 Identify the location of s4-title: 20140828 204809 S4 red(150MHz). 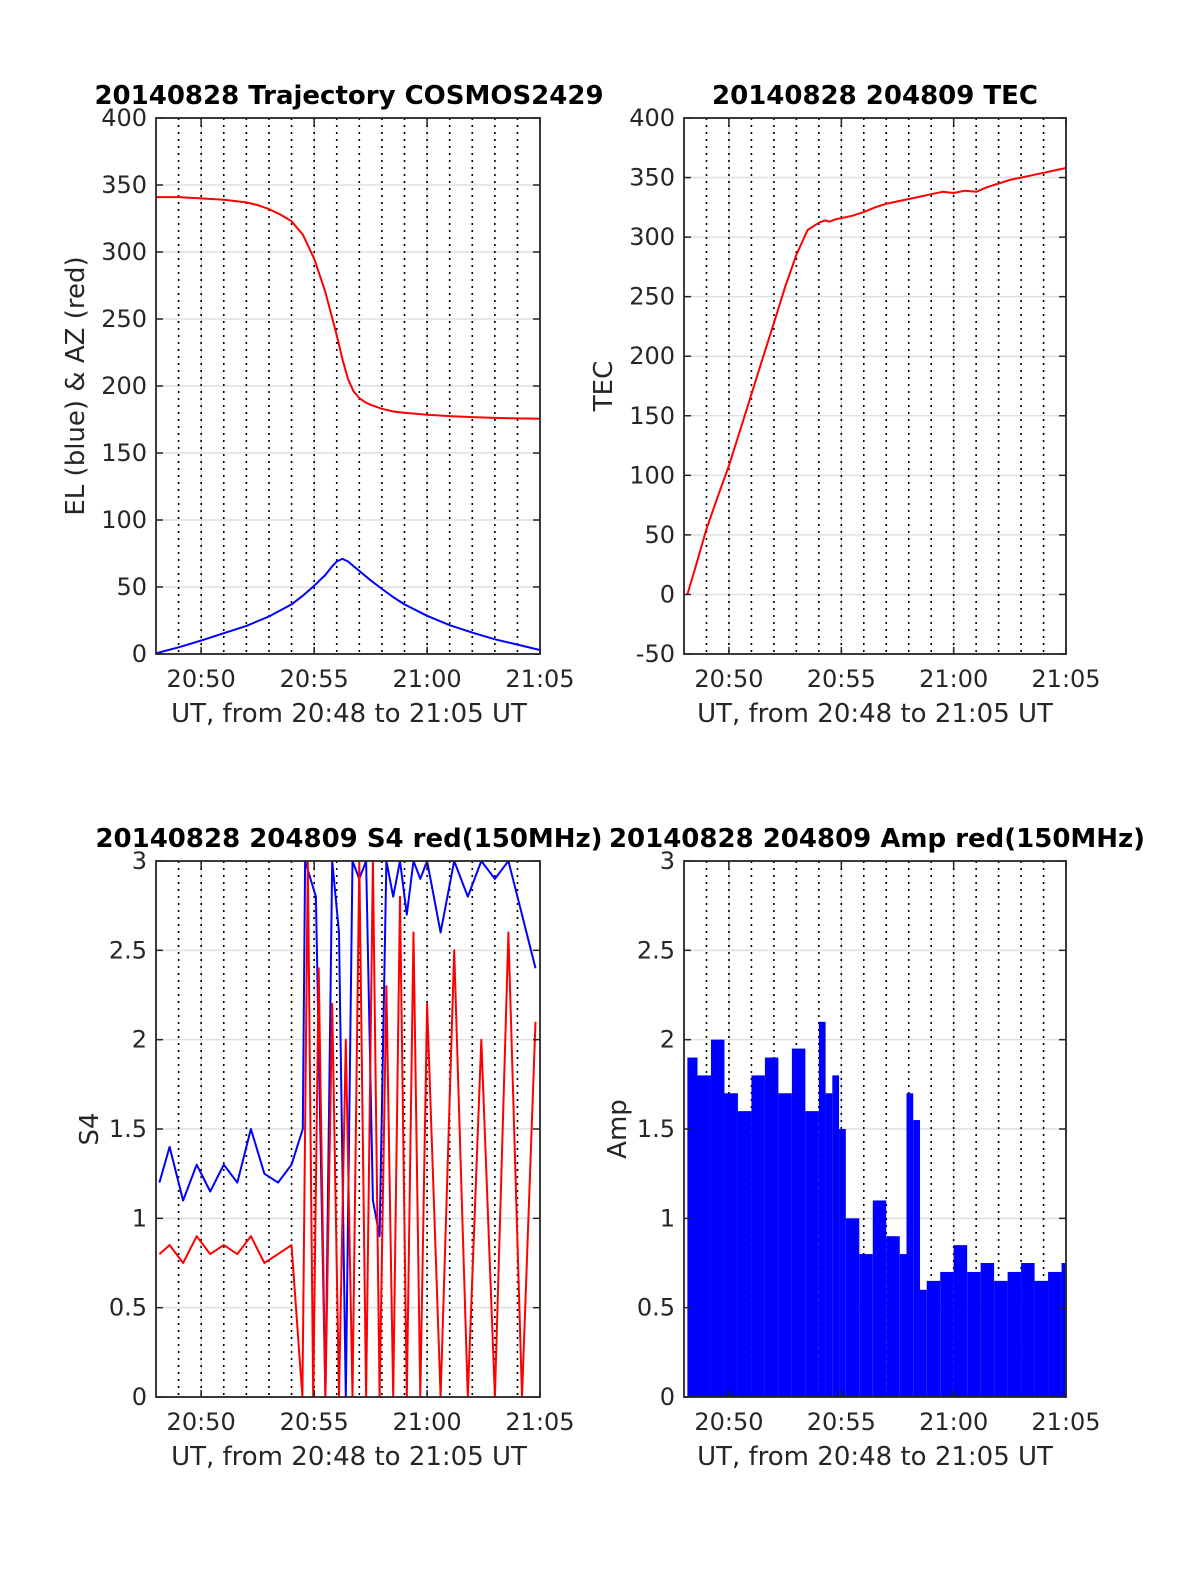
(348, 839).